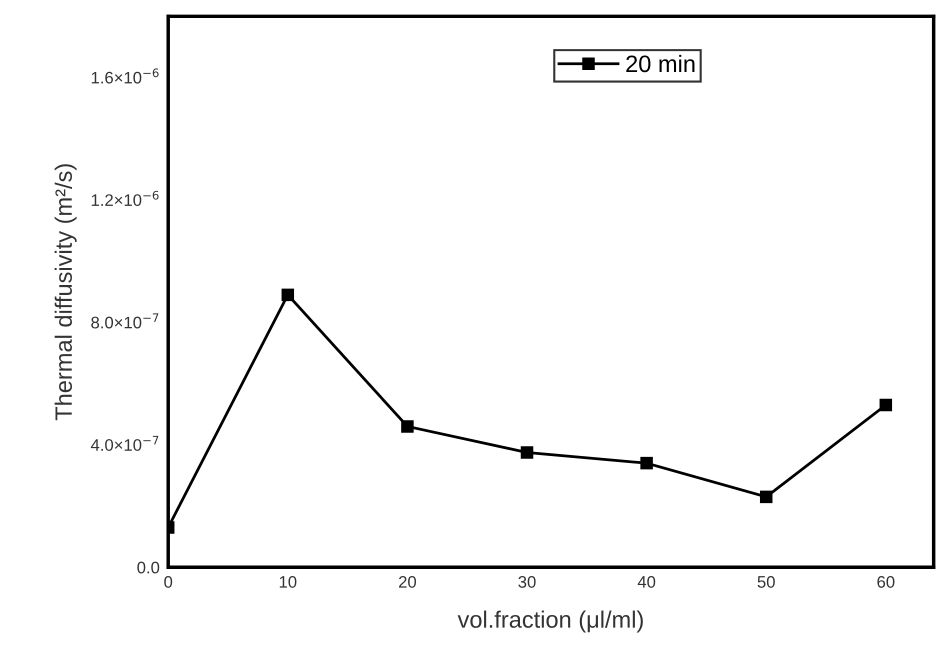 This screenshot has height=652, width=945. Describe the element at coordinates (65, 292) in the screenshot. I see `y-axis-title: Thermal diffusivity (m²/s)` at that location.